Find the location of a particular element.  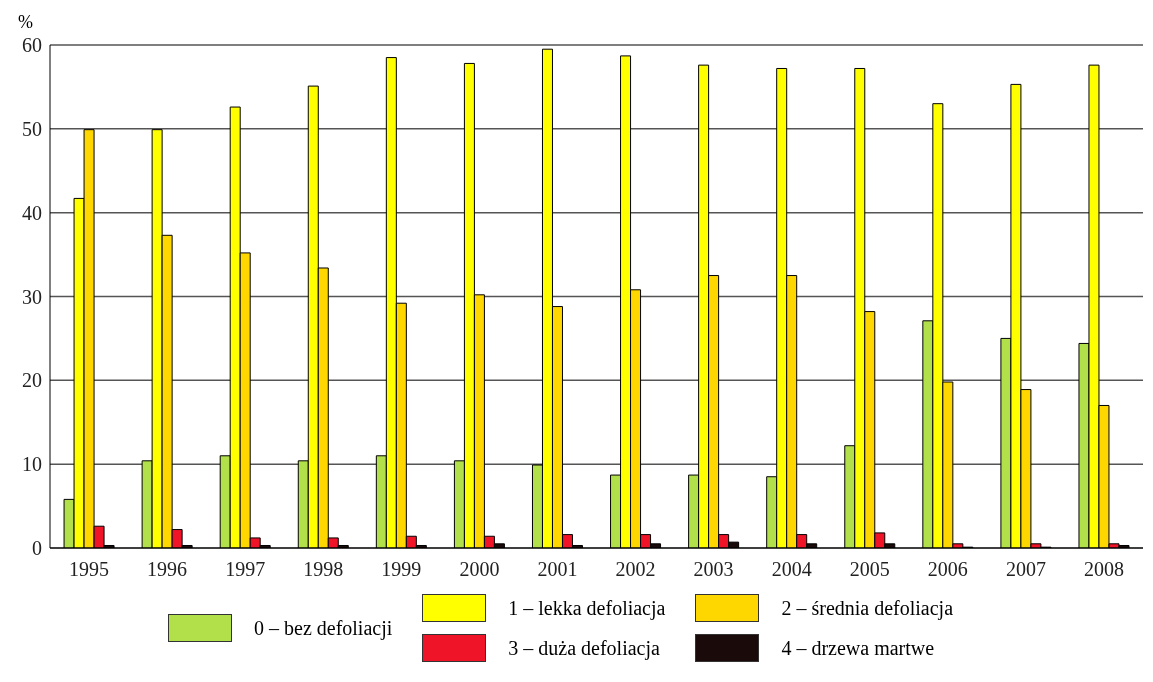

legend-label: 3 – duża defoliacja is located at coordinates (584, 648).